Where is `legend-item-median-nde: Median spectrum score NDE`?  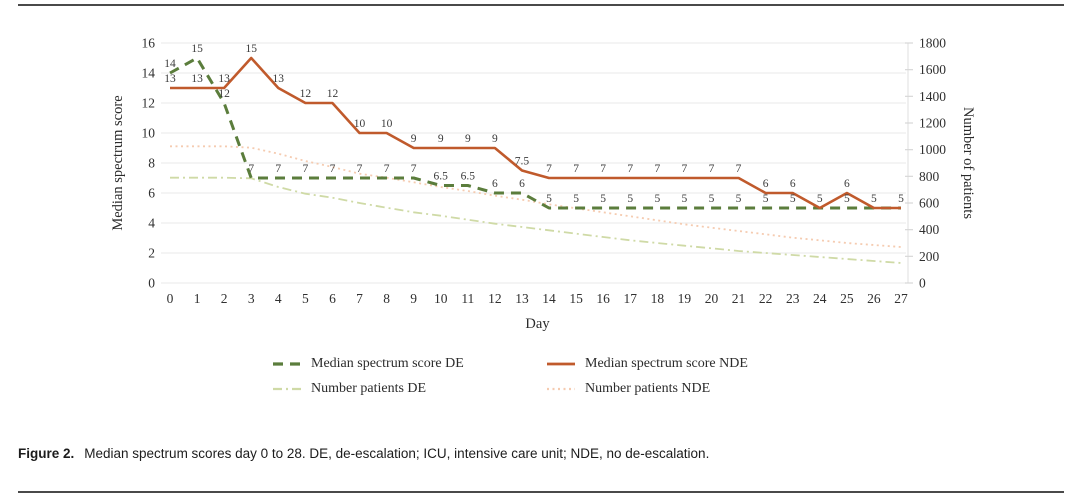 legend-item-median-nde: Median spectrum score NDE is located at coordinates (677, 364).